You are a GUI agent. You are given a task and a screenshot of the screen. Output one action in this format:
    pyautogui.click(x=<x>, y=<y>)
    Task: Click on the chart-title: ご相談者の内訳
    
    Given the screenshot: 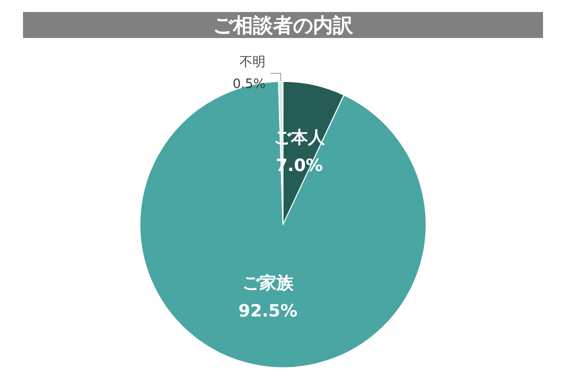 What is the action you would take?
    pyautogui.click(x=283, y=25)
    